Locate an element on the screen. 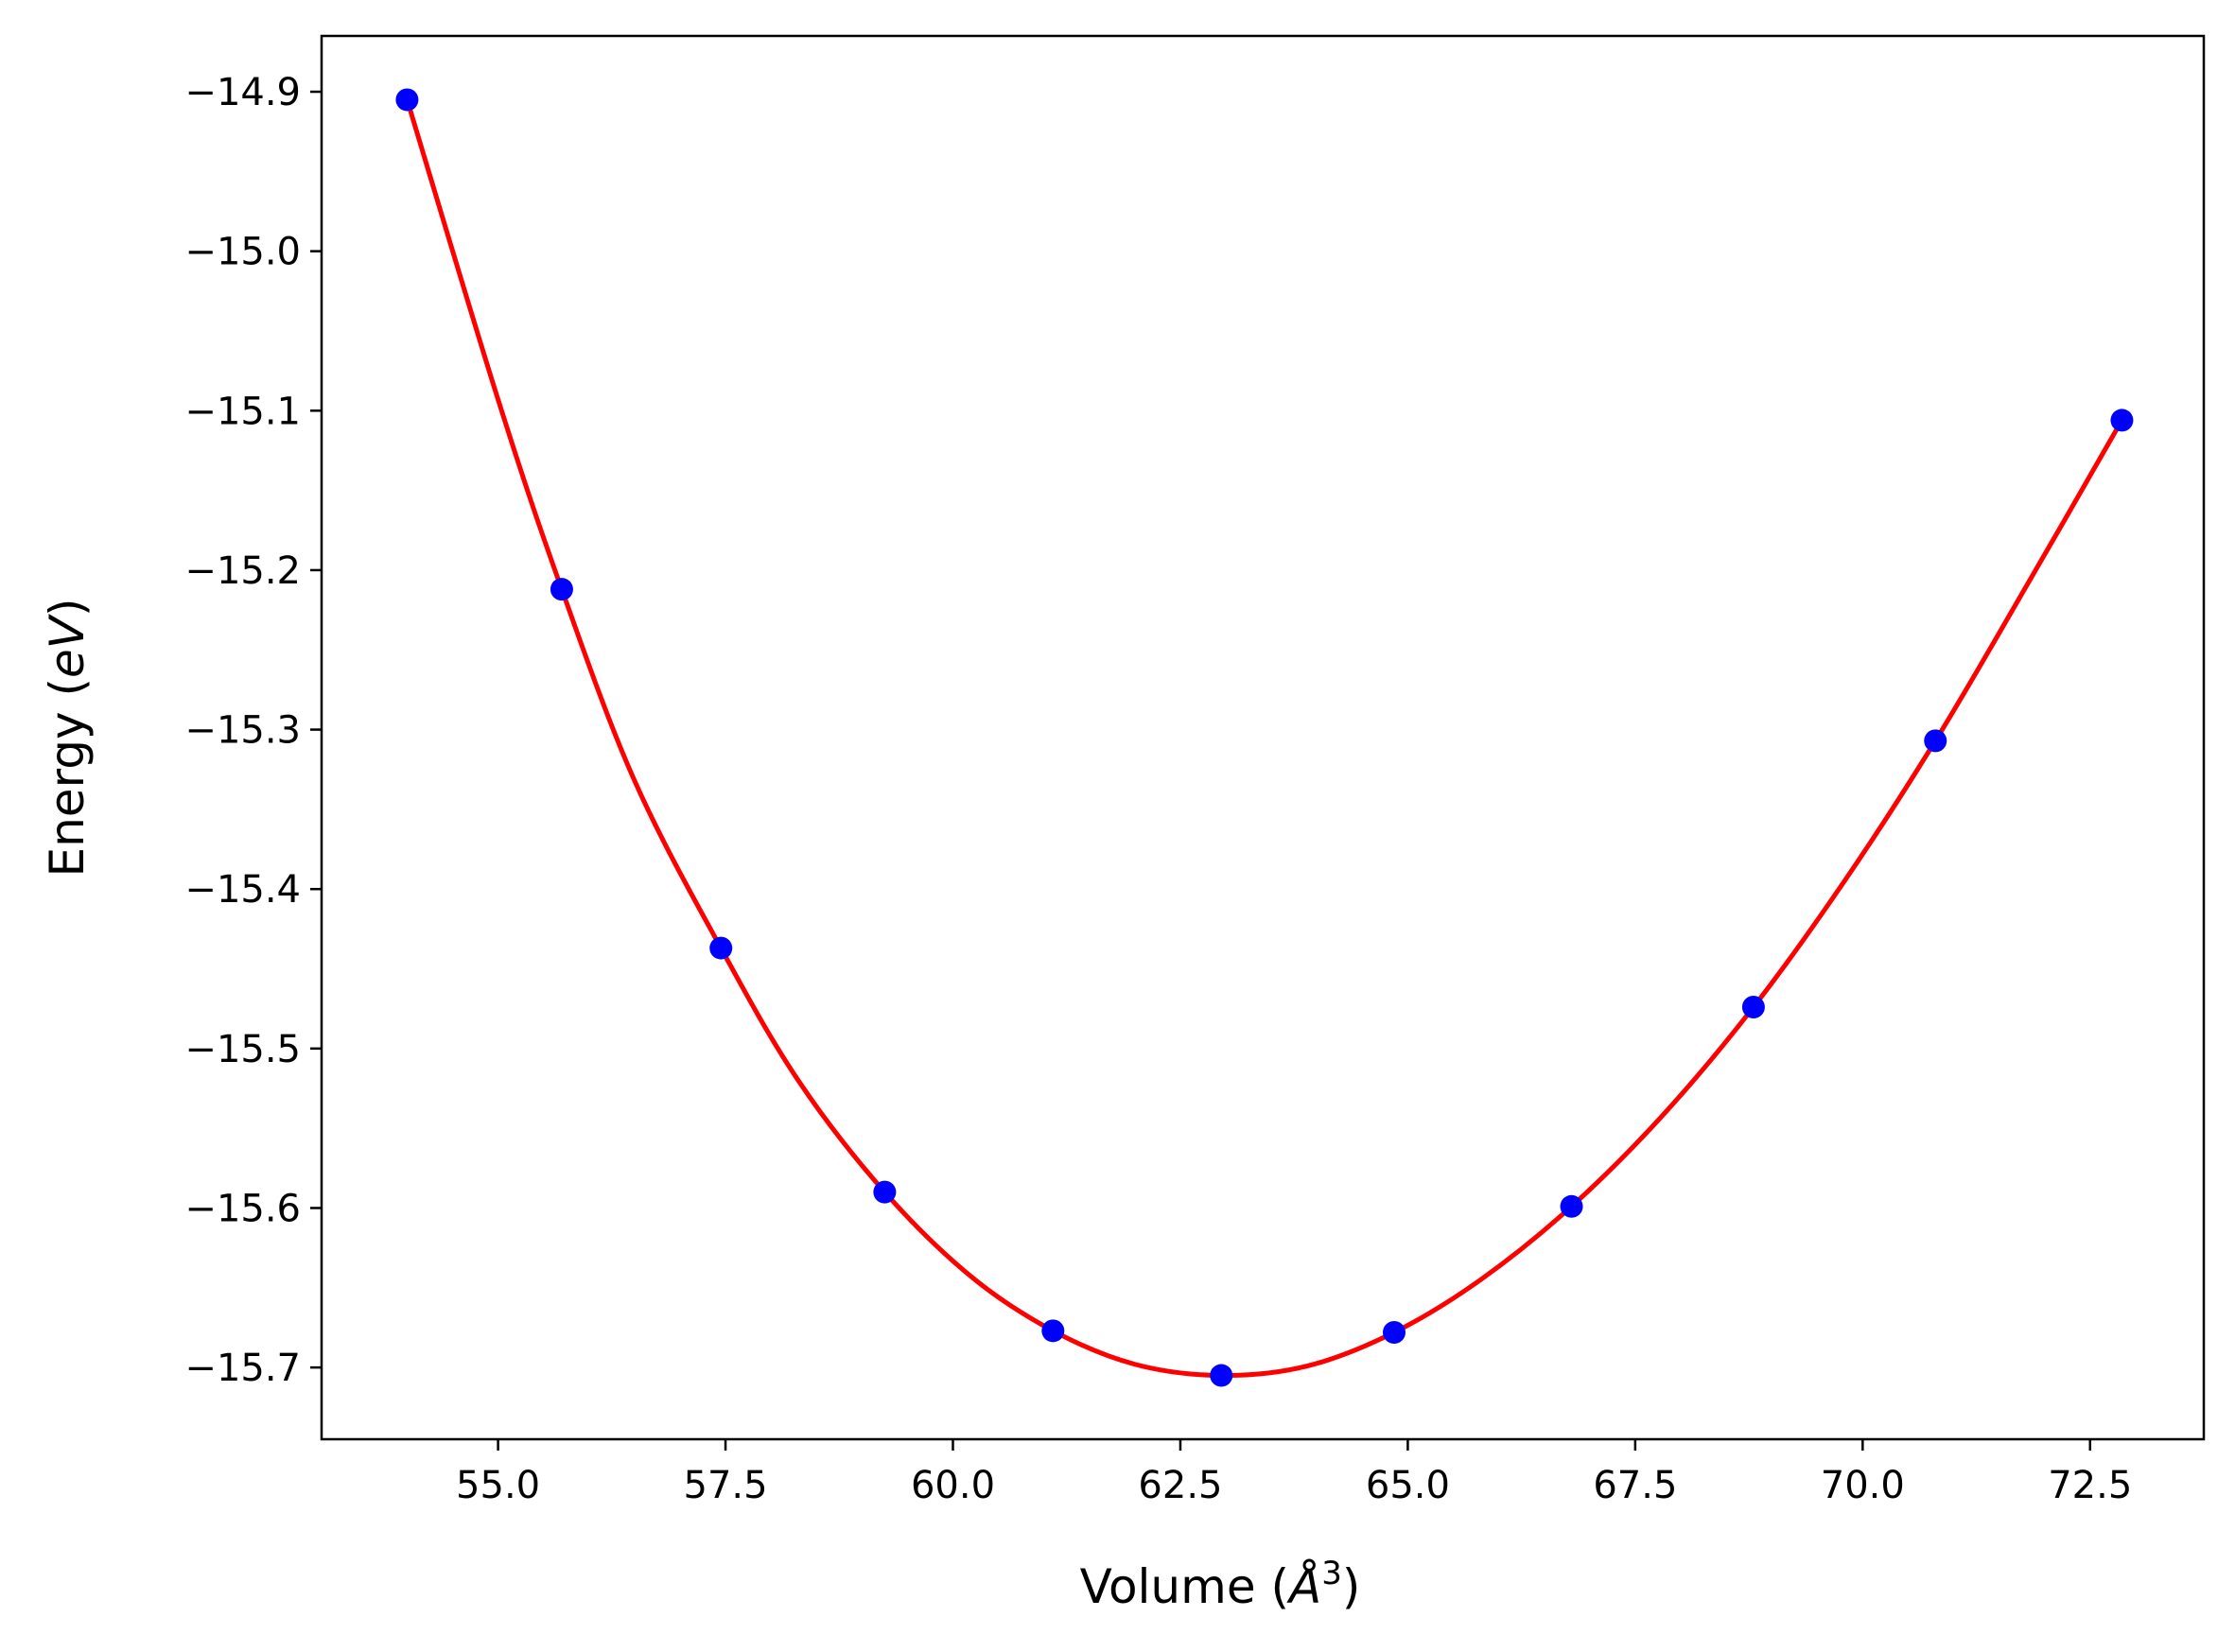 This screenshot has height=1652, width=2235. y-tick-label: −15.6 is located at coordinates (242, 1209).